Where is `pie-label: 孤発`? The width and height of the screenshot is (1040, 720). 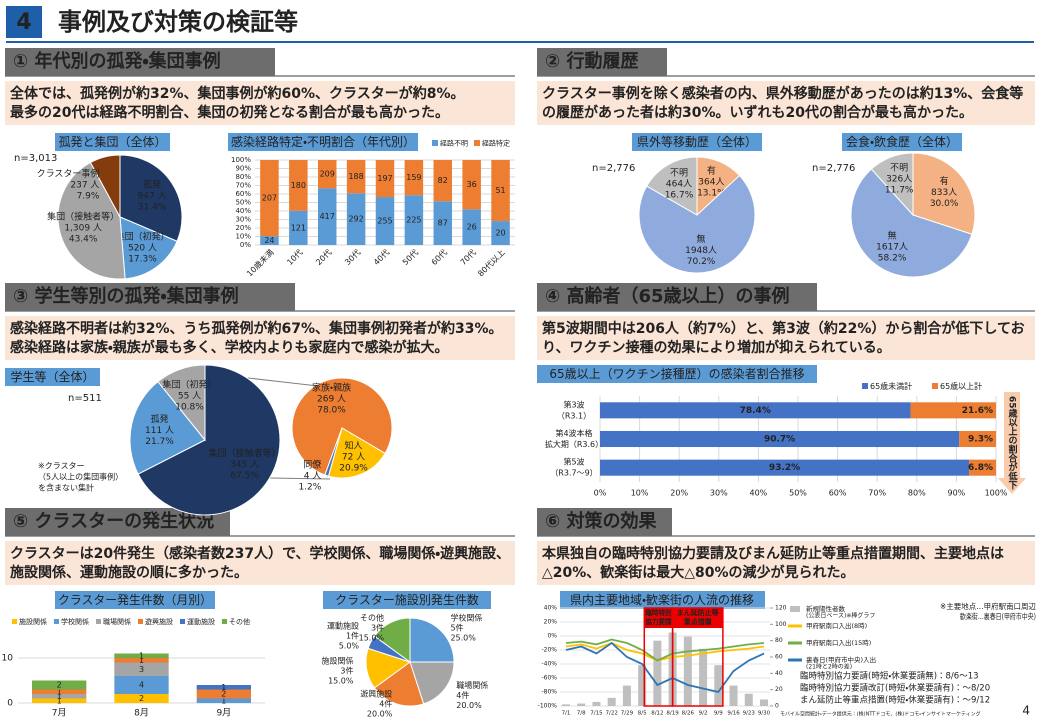
pie-label: 孤発 is located at coordinates (152, 184).